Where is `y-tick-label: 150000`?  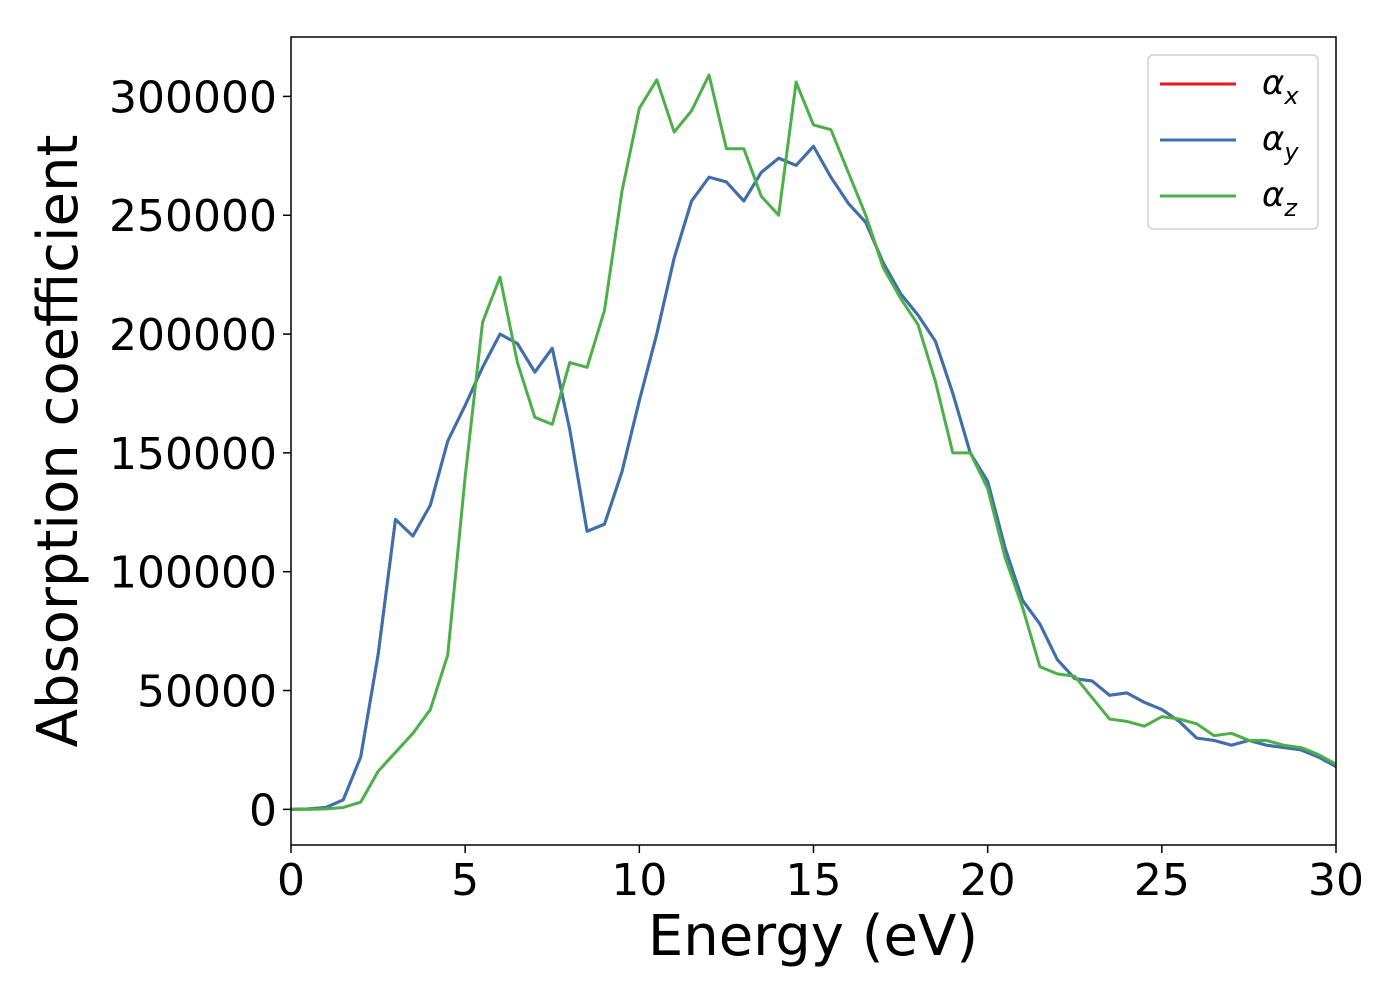 y-tick-label: 150000 is located at coordinates (193, 454).